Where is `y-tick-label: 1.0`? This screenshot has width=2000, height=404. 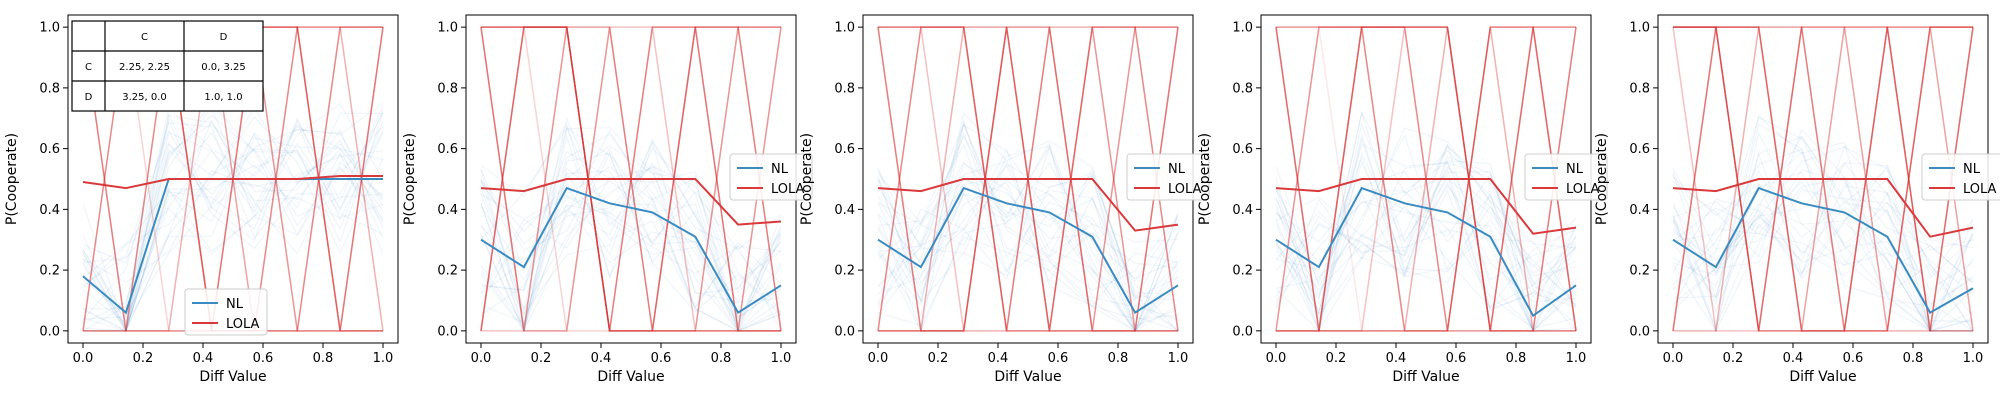
y-tick-label: 1.0 is located at coordinates (844, 28).